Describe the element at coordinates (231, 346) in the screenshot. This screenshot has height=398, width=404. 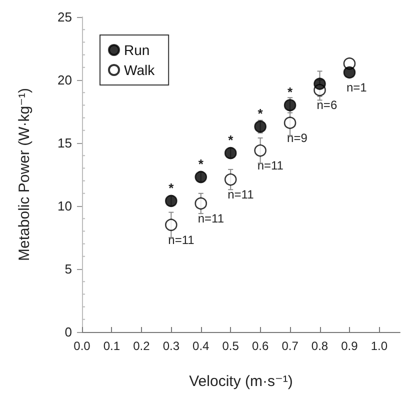
I see `x-tick-label: 0.5` at that location.